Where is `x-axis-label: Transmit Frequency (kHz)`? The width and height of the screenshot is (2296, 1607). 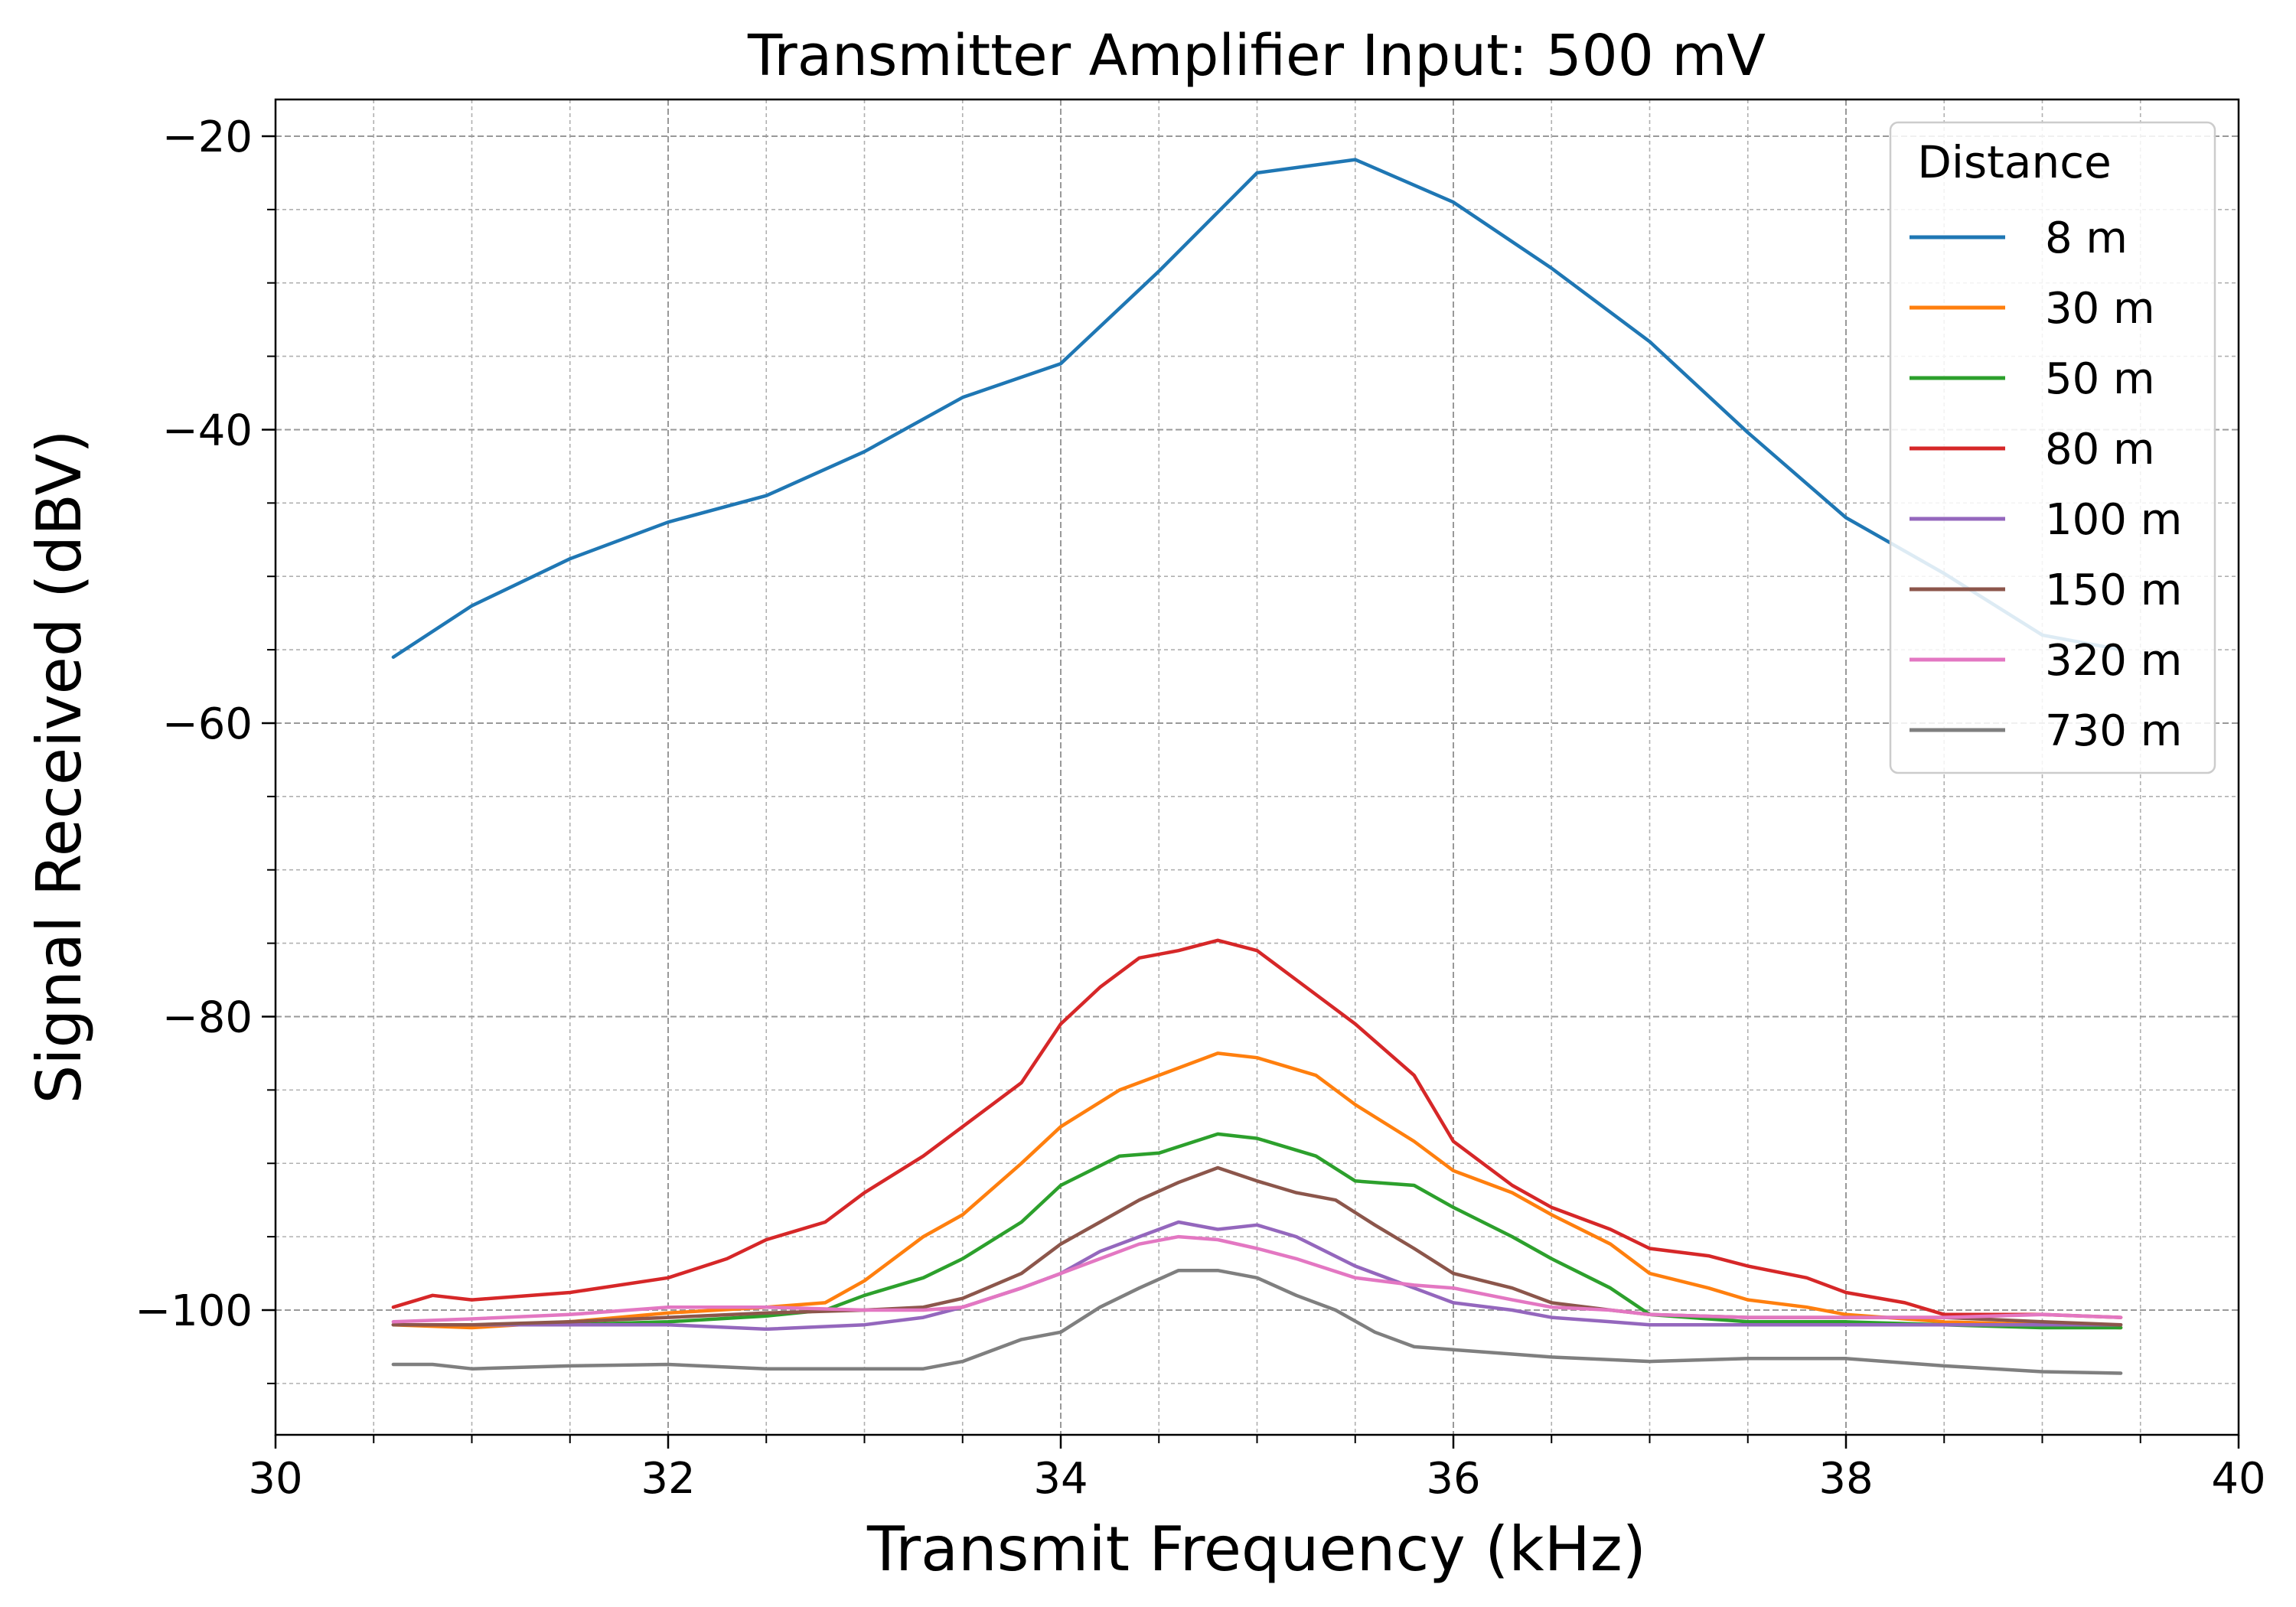 x-axis-label: Transmit Frequency (kHz) is located at coordinates (1256, 1549).